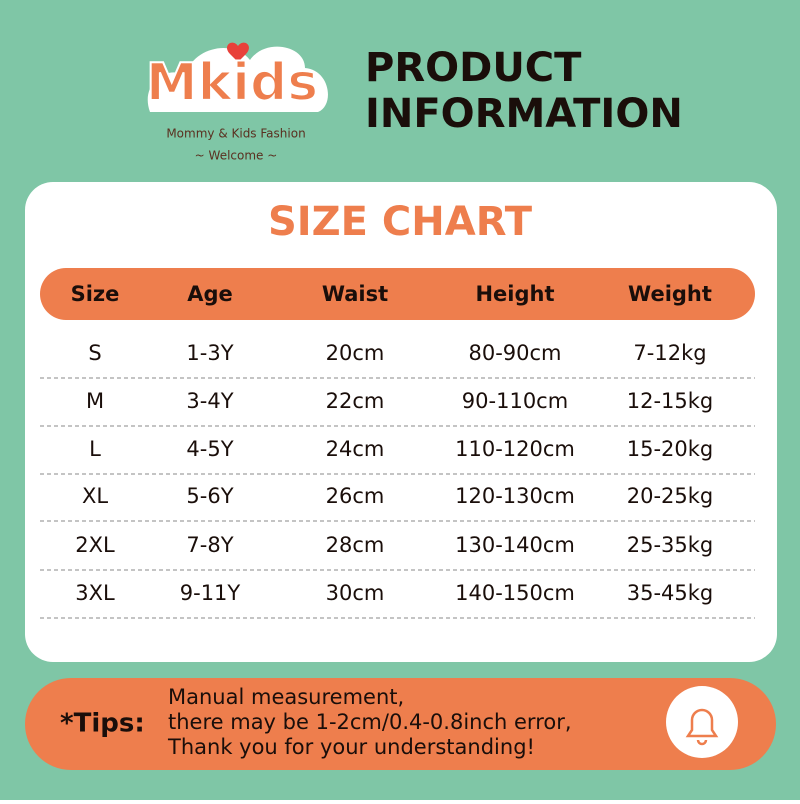 This screenshot has width=800, height=804. I want to click on table-cell: M, so click(95, 401).